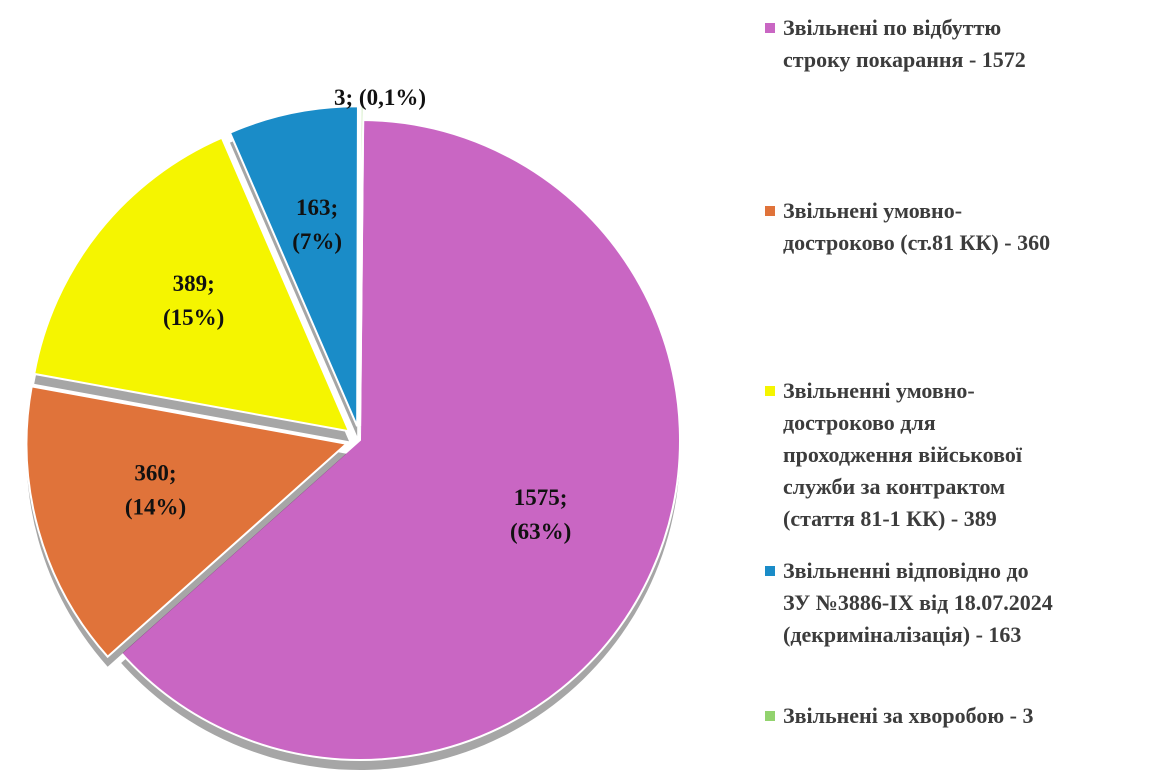 Image resolution: width=1163 pixels, height=774 pixels. I want to click on data-label: 163; (7%), so click(317, 224).